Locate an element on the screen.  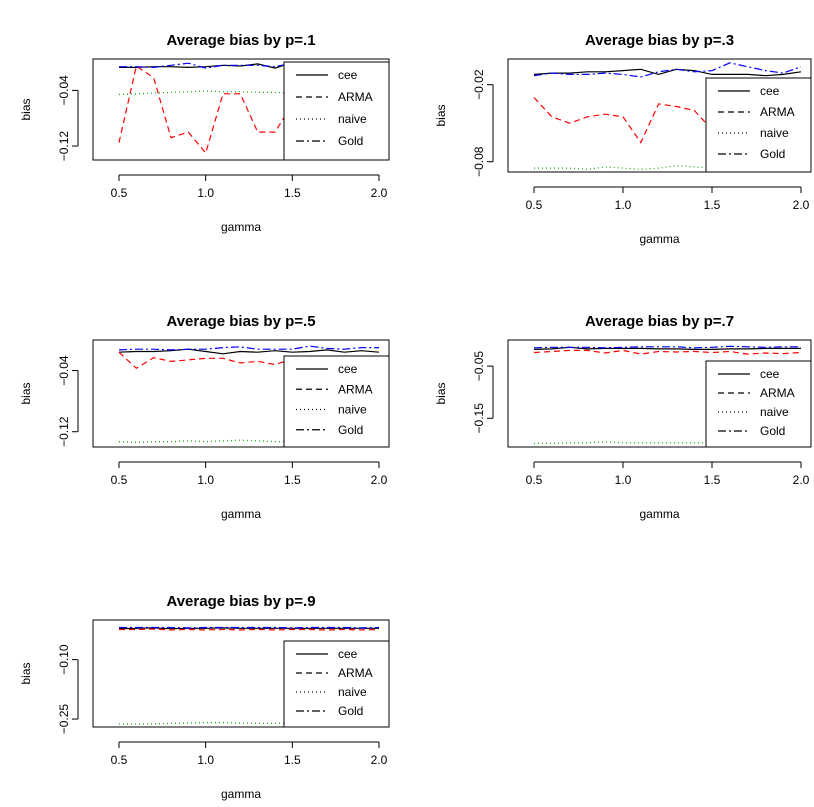
y-tick-label: −0.08 is located at coordinates (479, 161).